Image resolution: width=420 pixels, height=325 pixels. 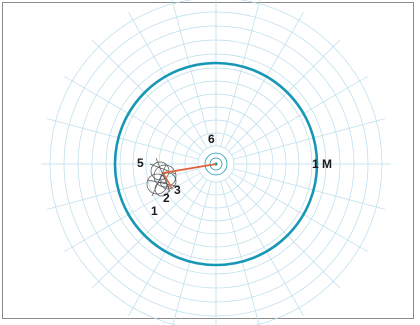 I want to click on center-outer-circle, so click(x=216, y=164).